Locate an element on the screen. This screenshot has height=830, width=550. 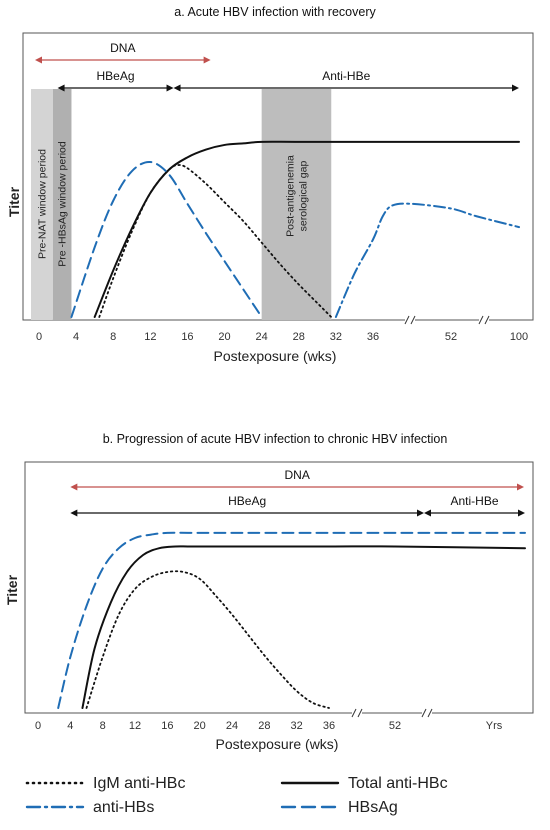
panel-b-axis-break-2-mask is located at coordinates (427, 713).